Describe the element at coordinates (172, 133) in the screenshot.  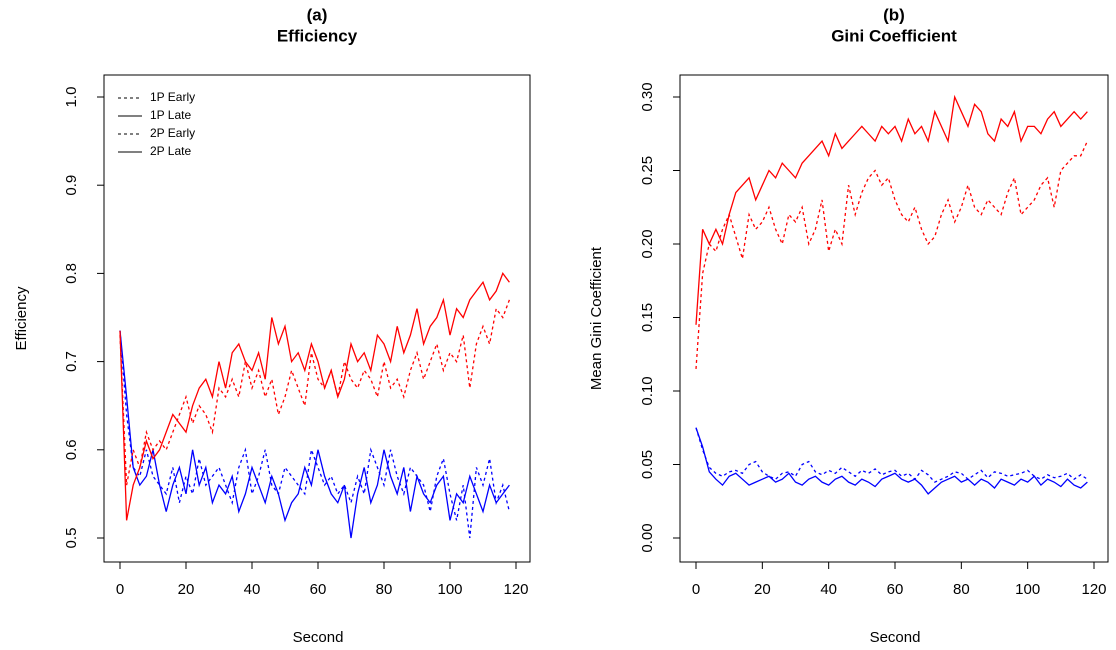
I see `legend-label: 2P Early` at that location.